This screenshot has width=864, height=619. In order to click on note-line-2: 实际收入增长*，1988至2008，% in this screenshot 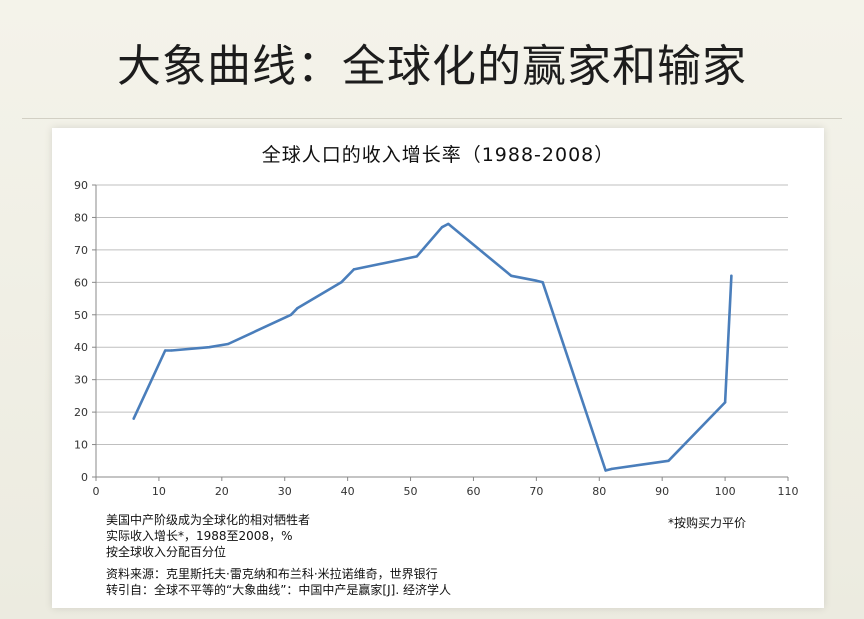, I will do `click(199, 536)`.